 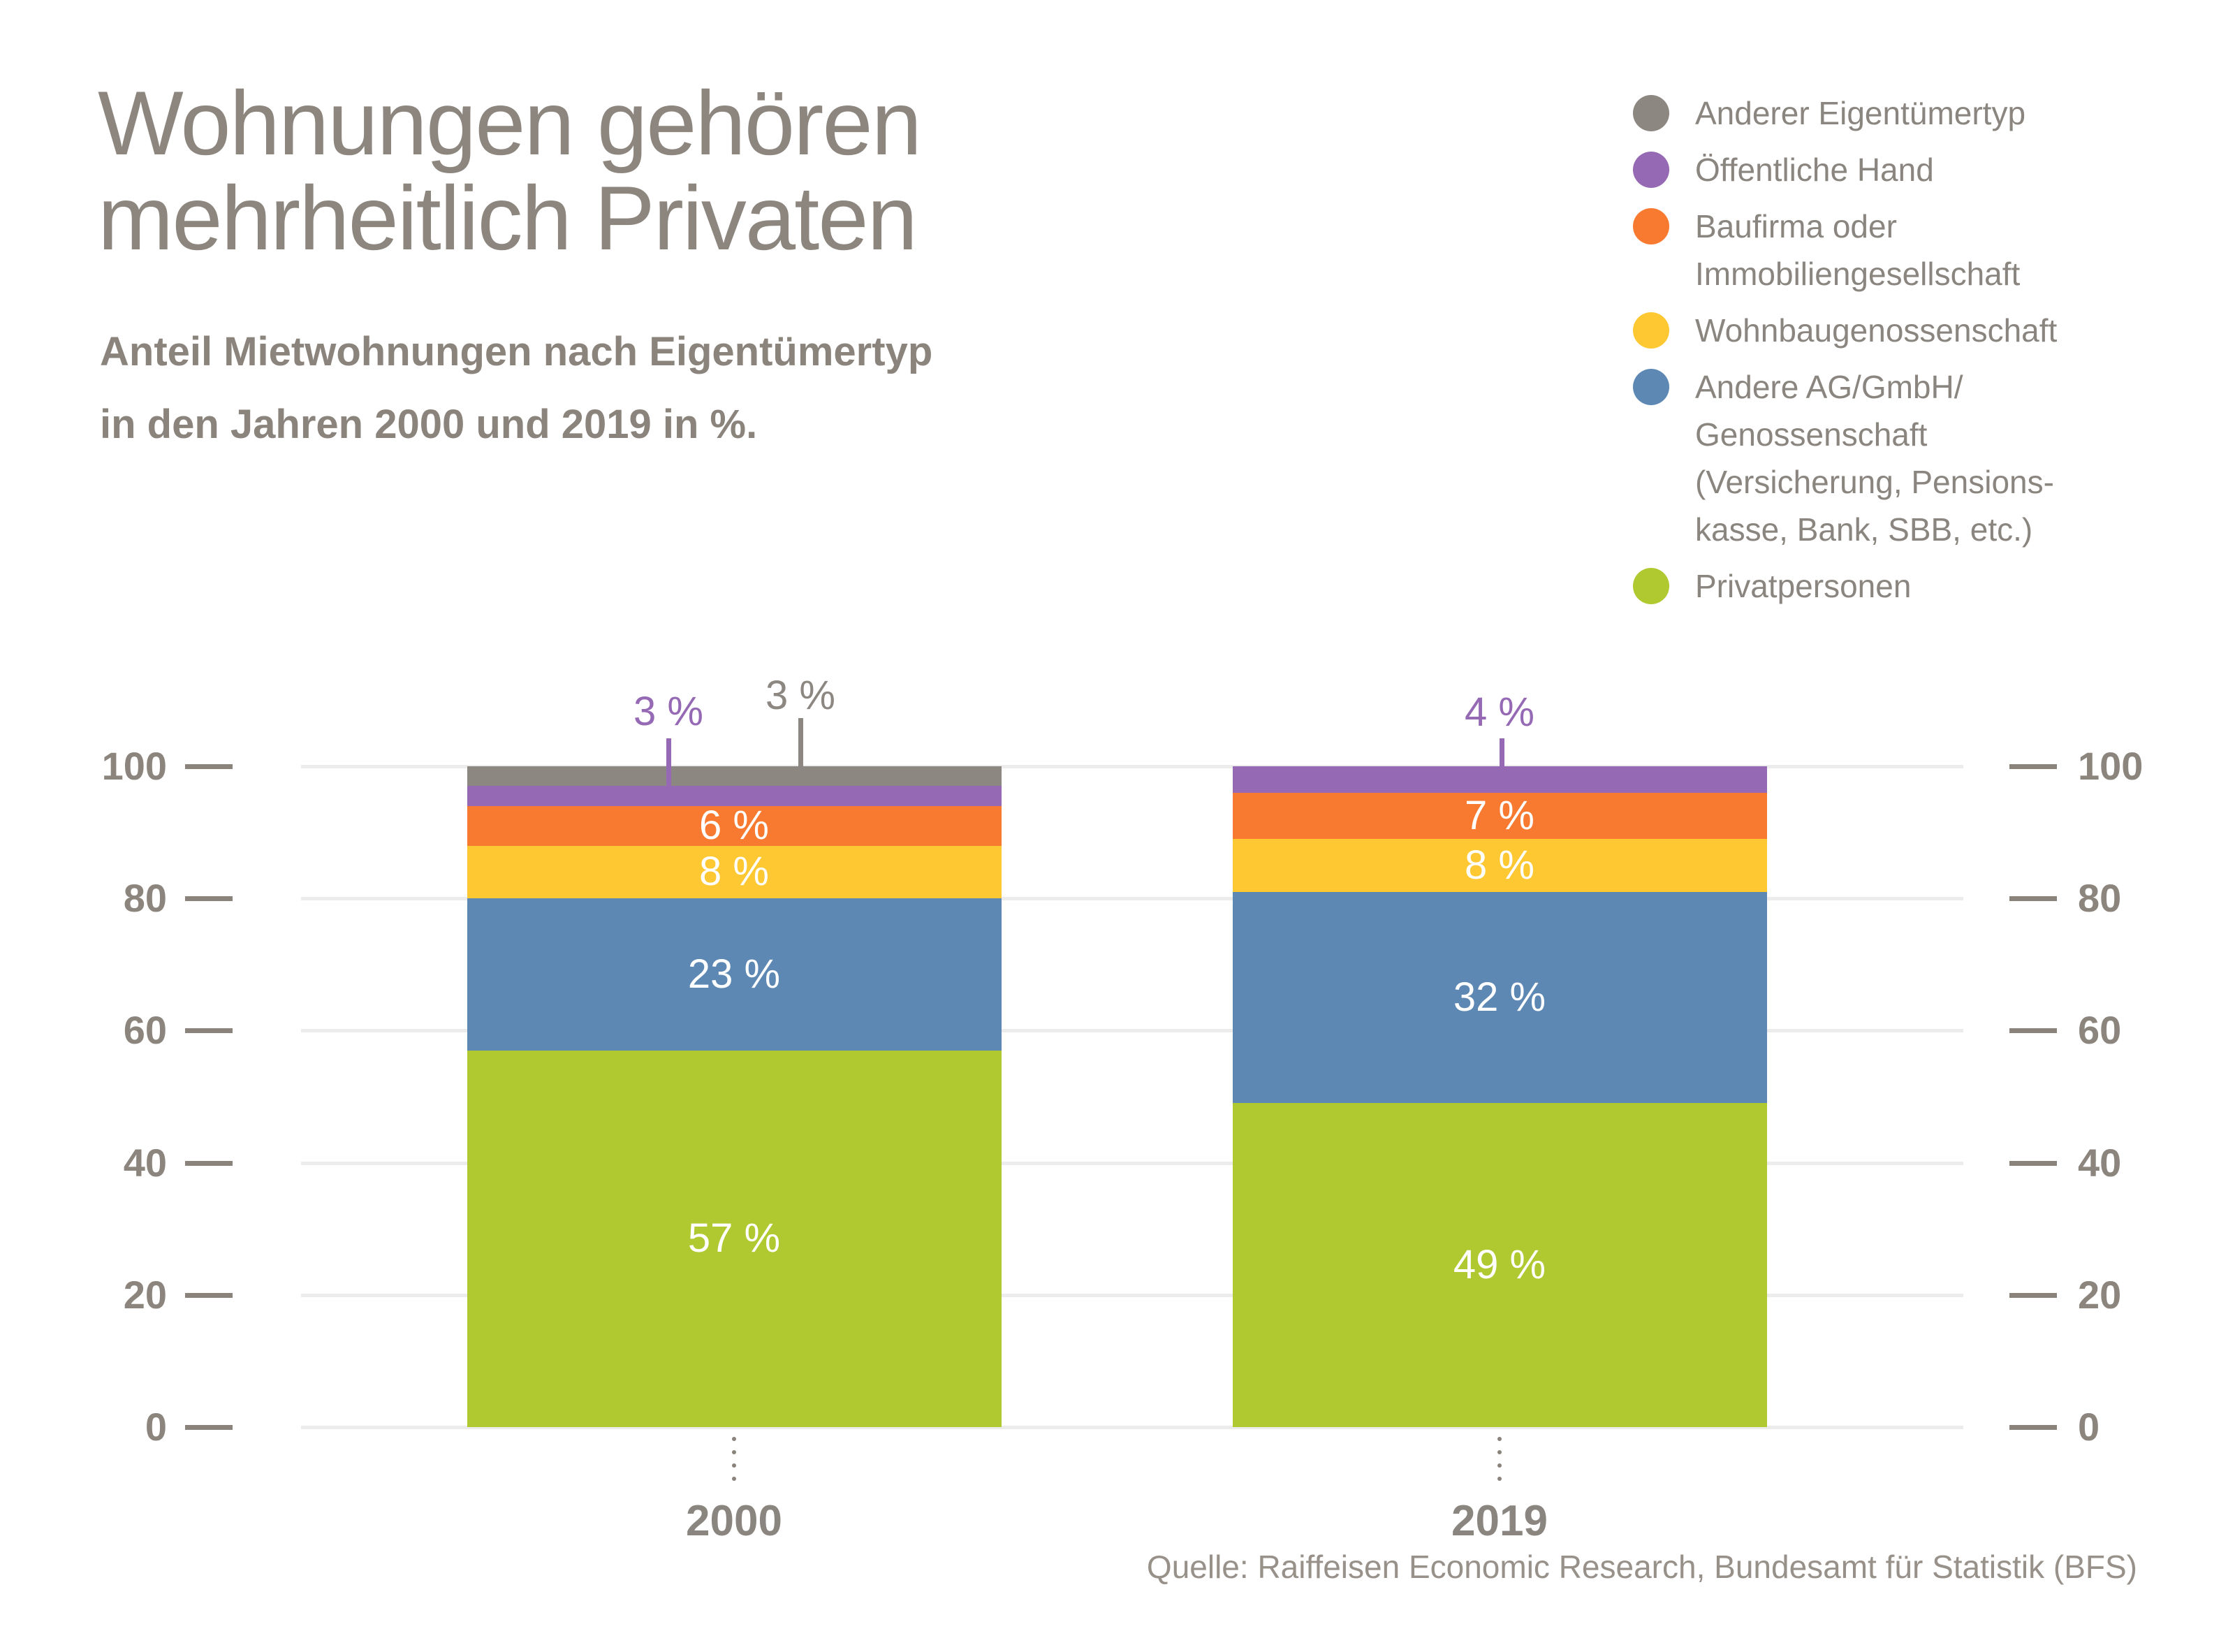 What do you see at coordinates (1500, 1521) in the screenshot?
I see `x-axis-label-2019: 2019` at bounding box center [1500, 1521].